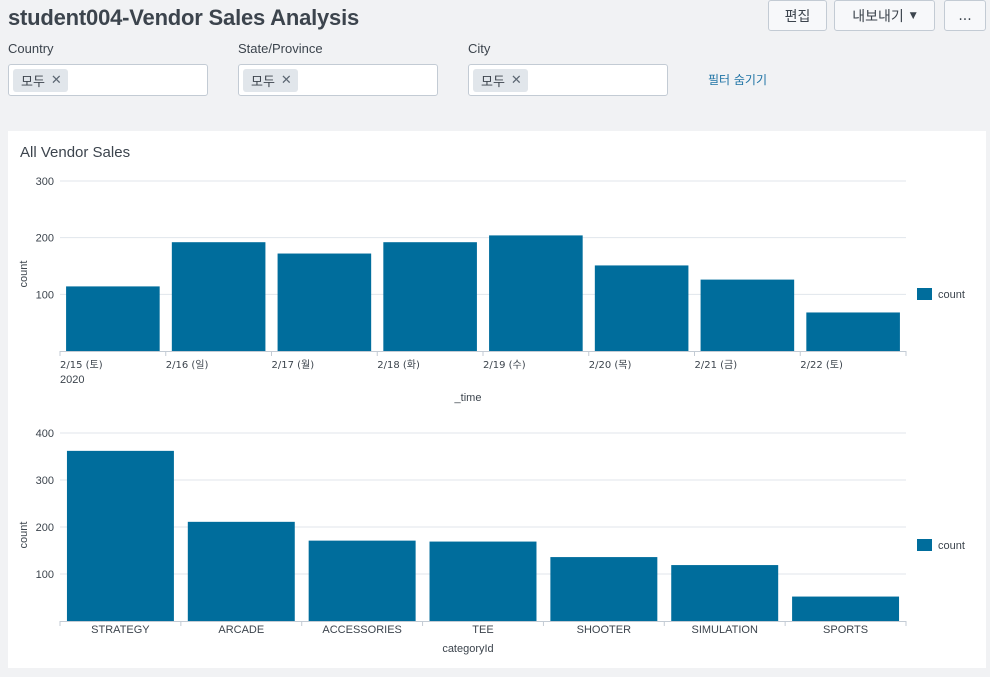 The width and height of the screenshot is (990, 677). Describe the element at coordinates (75, 152) in the screenshot. I see `panel-title: All Vendor Sales` at that location.